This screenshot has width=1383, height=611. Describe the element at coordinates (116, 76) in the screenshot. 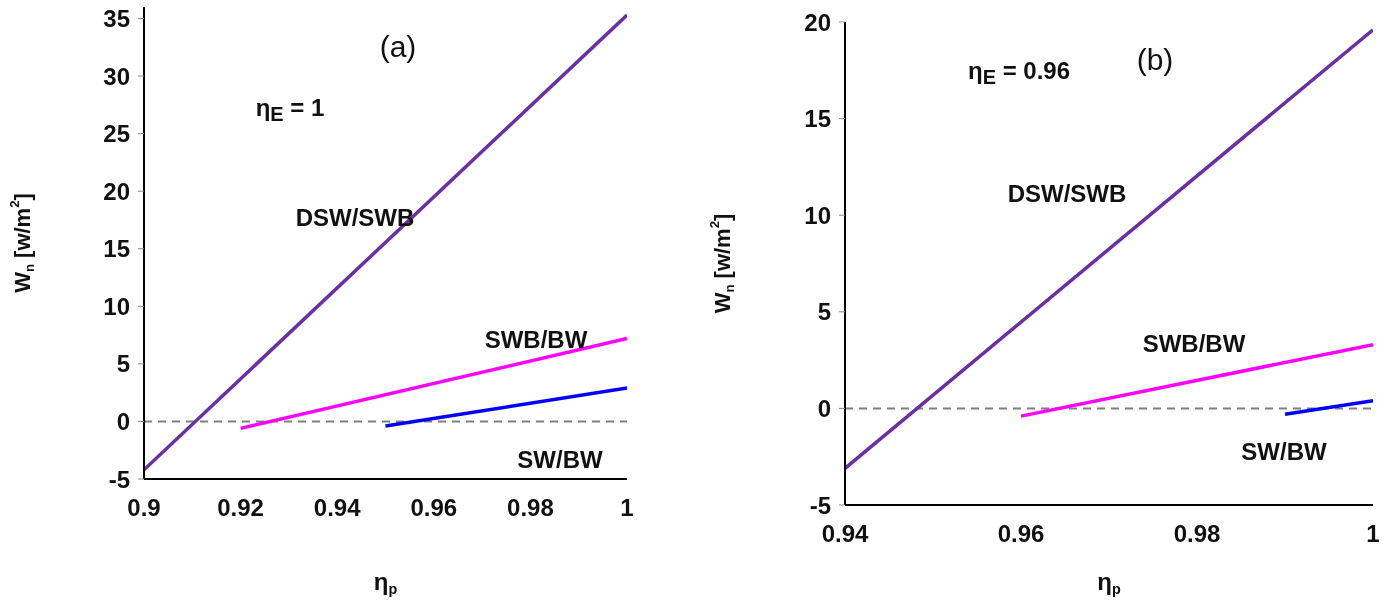

I see `y-tick-label: 30` at that location.